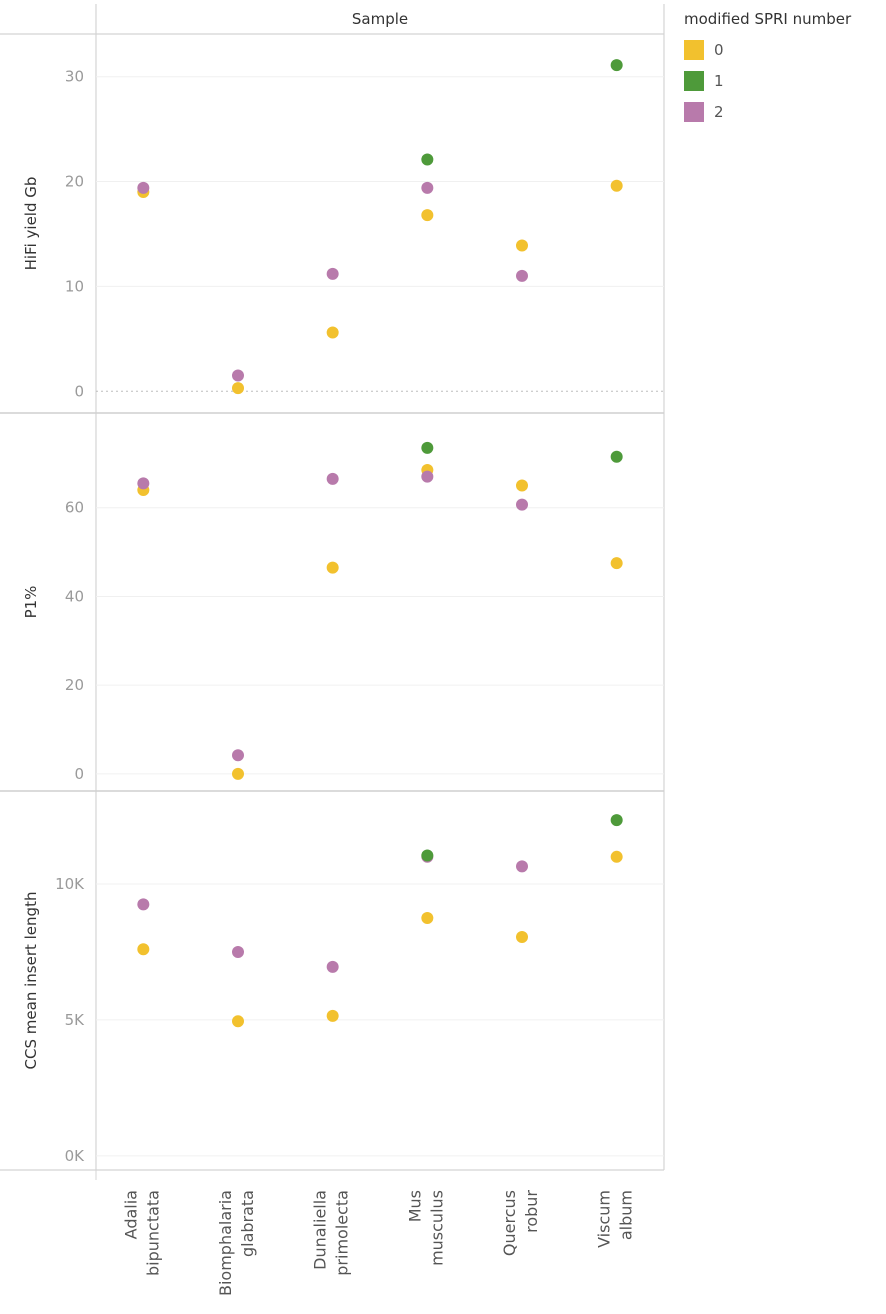 This screenshot has width=886, height=1314. Describe the element at coordinates (380, 19) in the screenshot. I see `column-header-label: Sample` at that location.